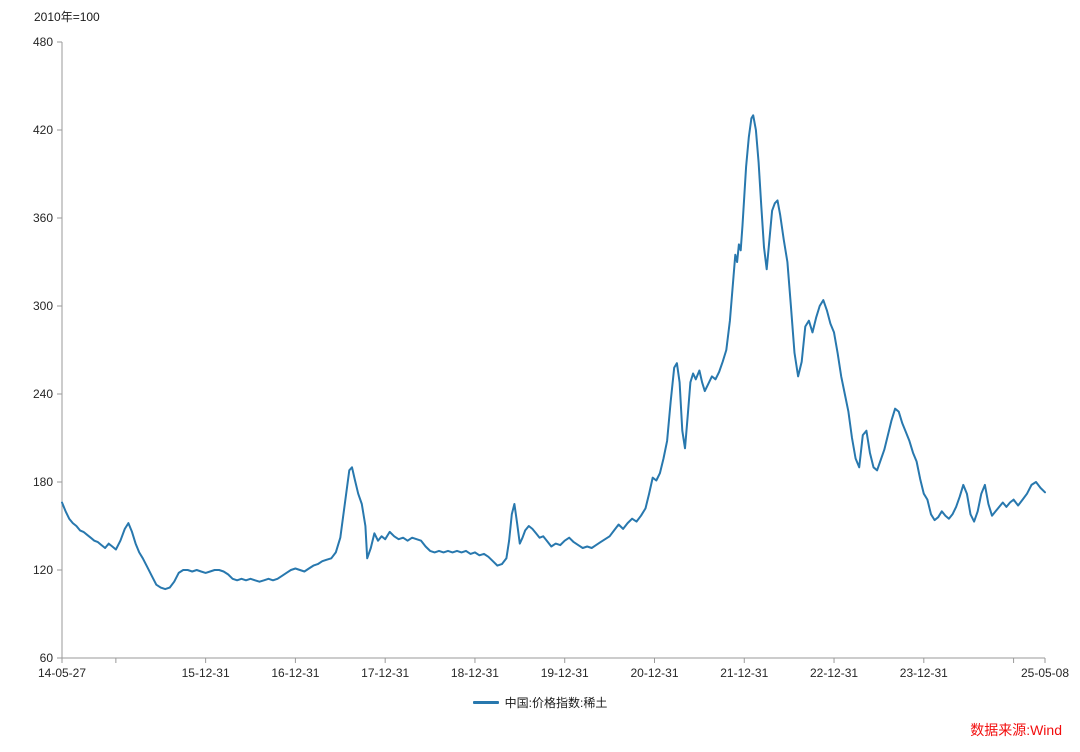 This screenshot has height=752, width=1080. What do you see at coordinates (47, 658) in the screenshot?
I see `y-tick-label: 60` at bounding box center [47, 658].